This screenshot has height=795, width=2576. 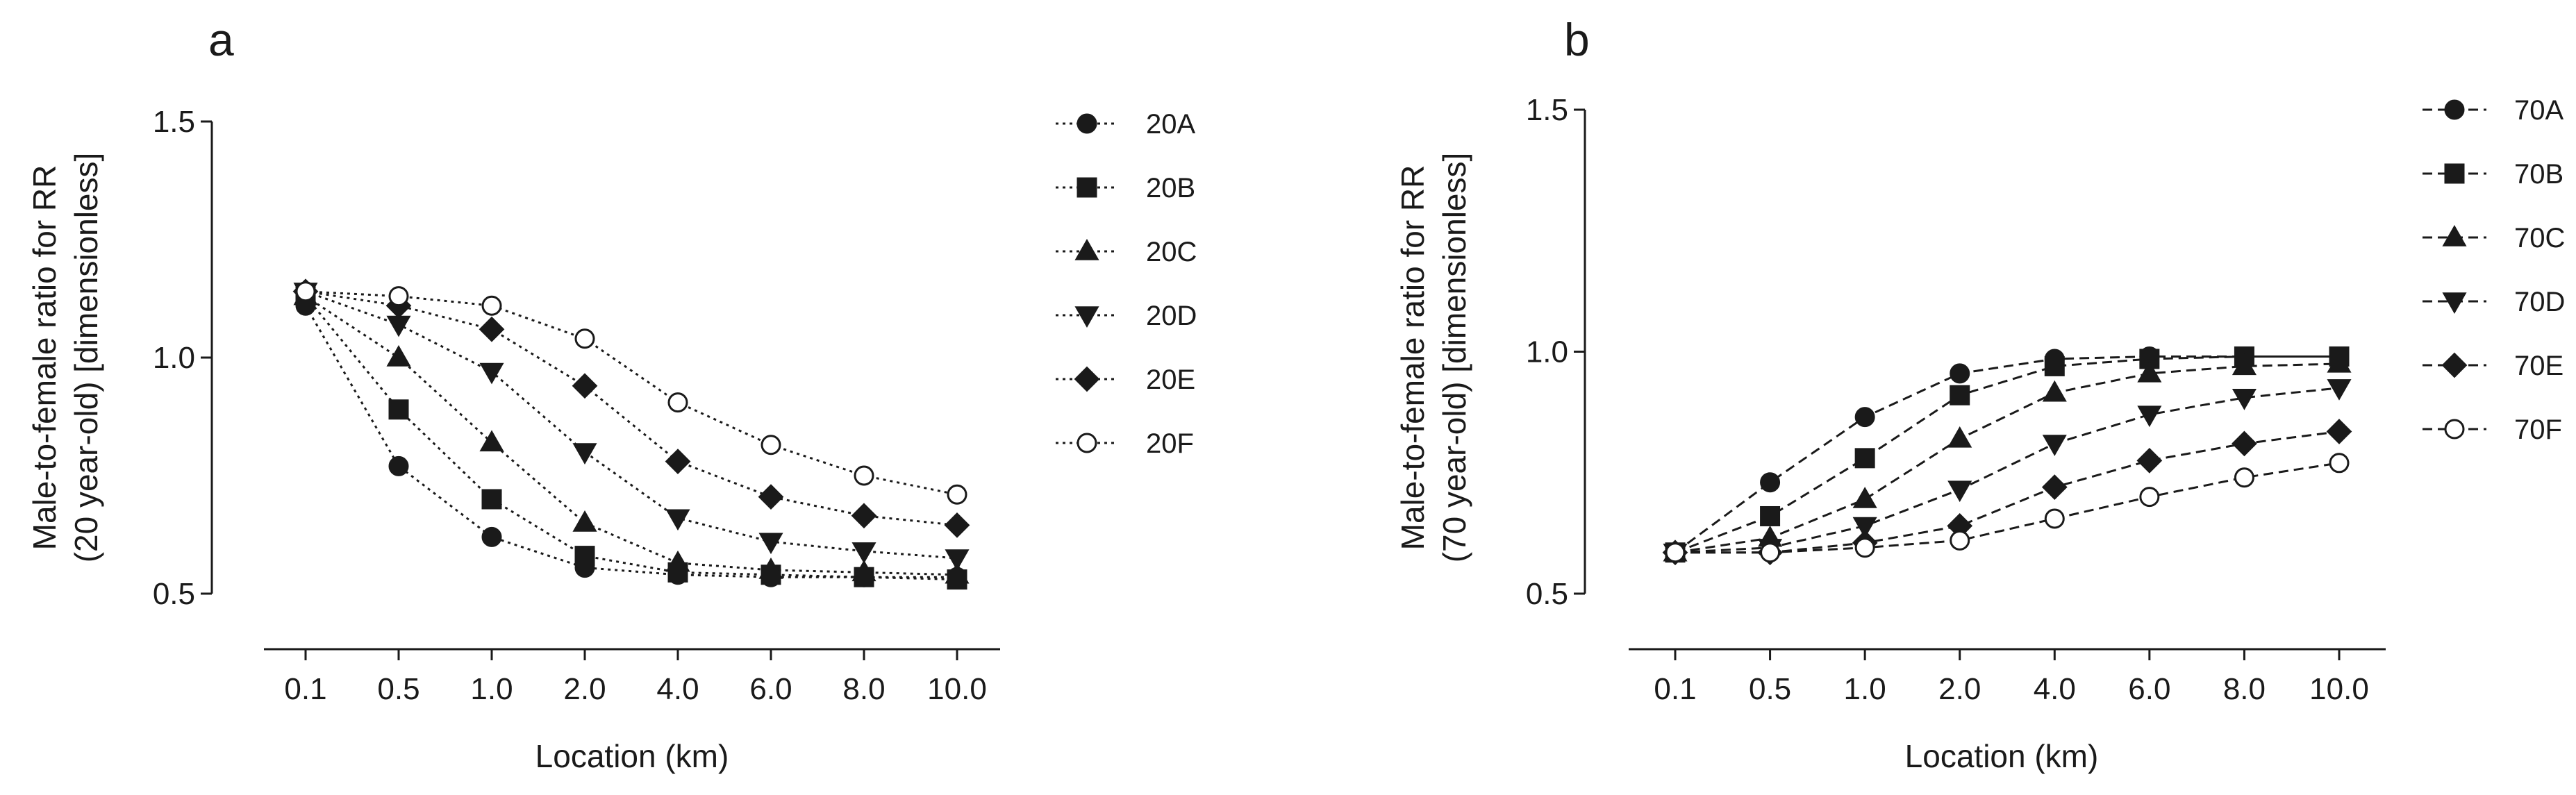 I want to click on series-70f, so click(x=2007, y=508).